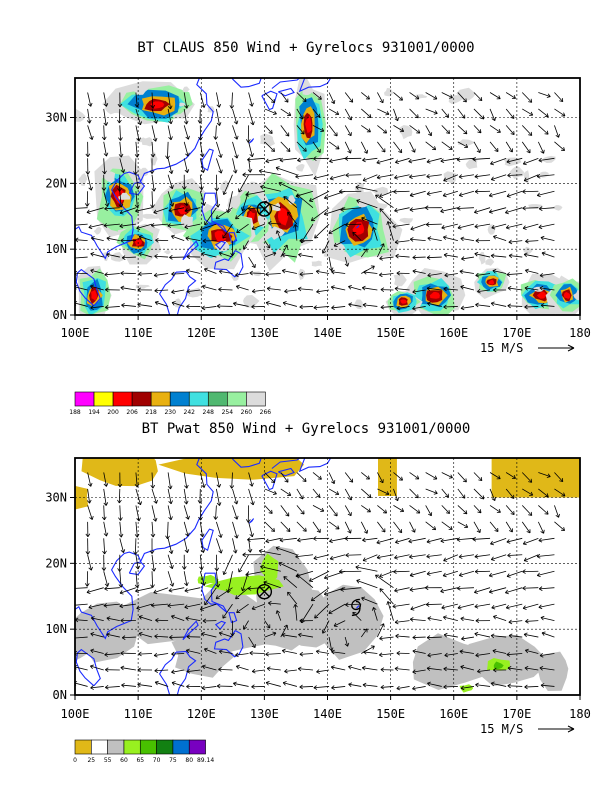 The height and width of the screenshot is (792, 612). What do you see at coordinates (327, 714) in the screenshot?
I see `x-tick-label: 140E` at bounding box center [327, 714].